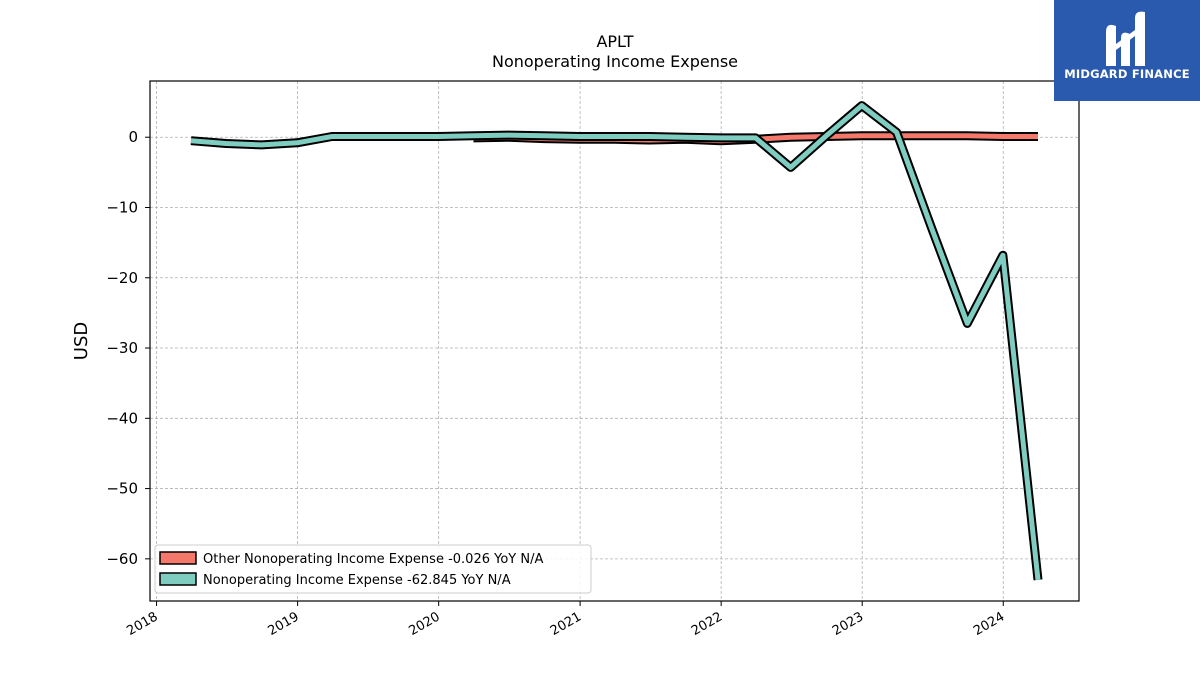 The height and width of the screenshot is (675, 1200). I want to click on y-tick-label: −20, so click(122, 278).